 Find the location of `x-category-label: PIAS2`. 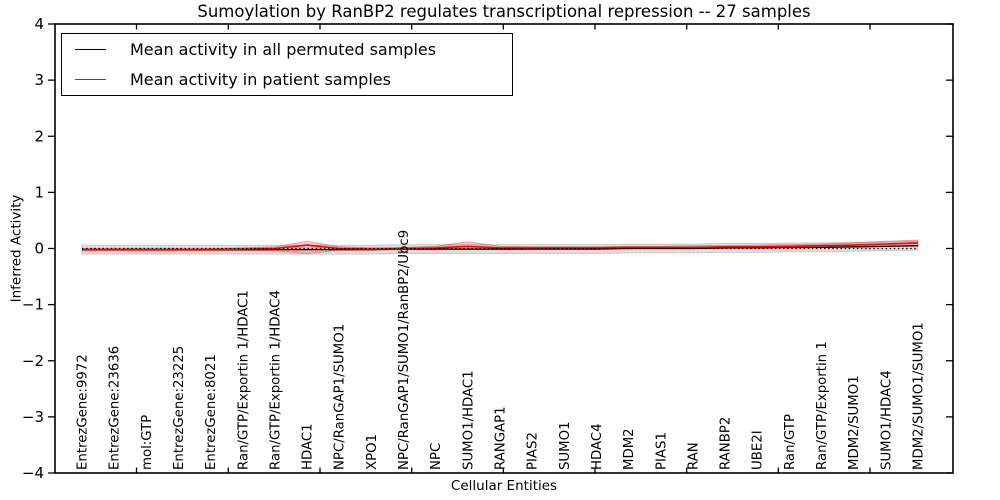

x-category-label: PIAS2 is located at coordinates (533, 451).